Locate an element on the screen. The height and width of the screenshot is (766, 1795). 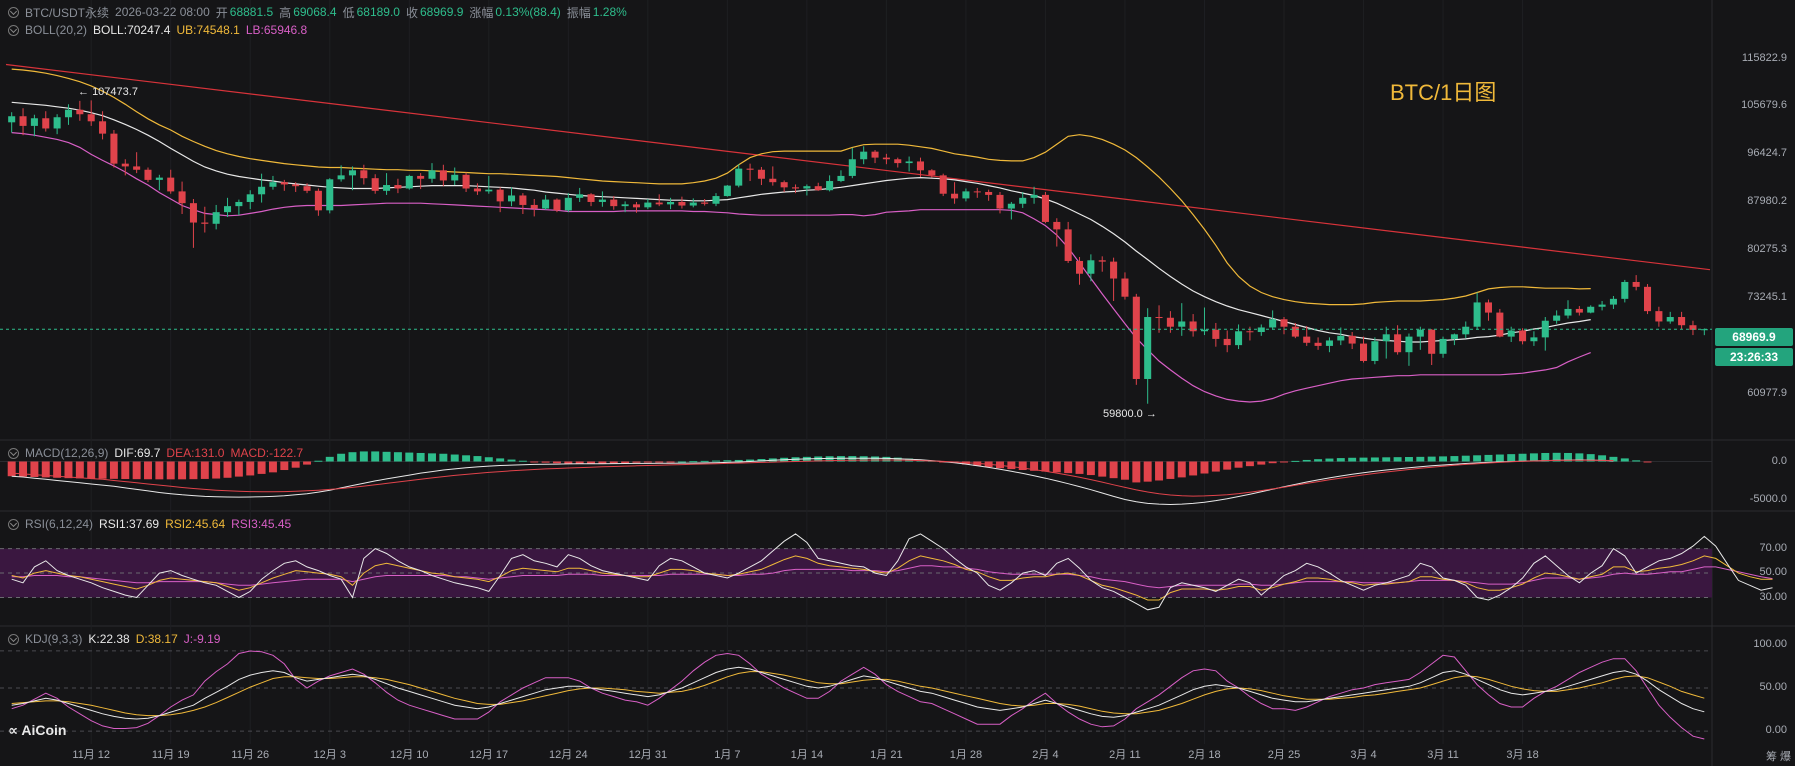
countdown-tag: 23:26:33 is located at coordinates (1754, 357).